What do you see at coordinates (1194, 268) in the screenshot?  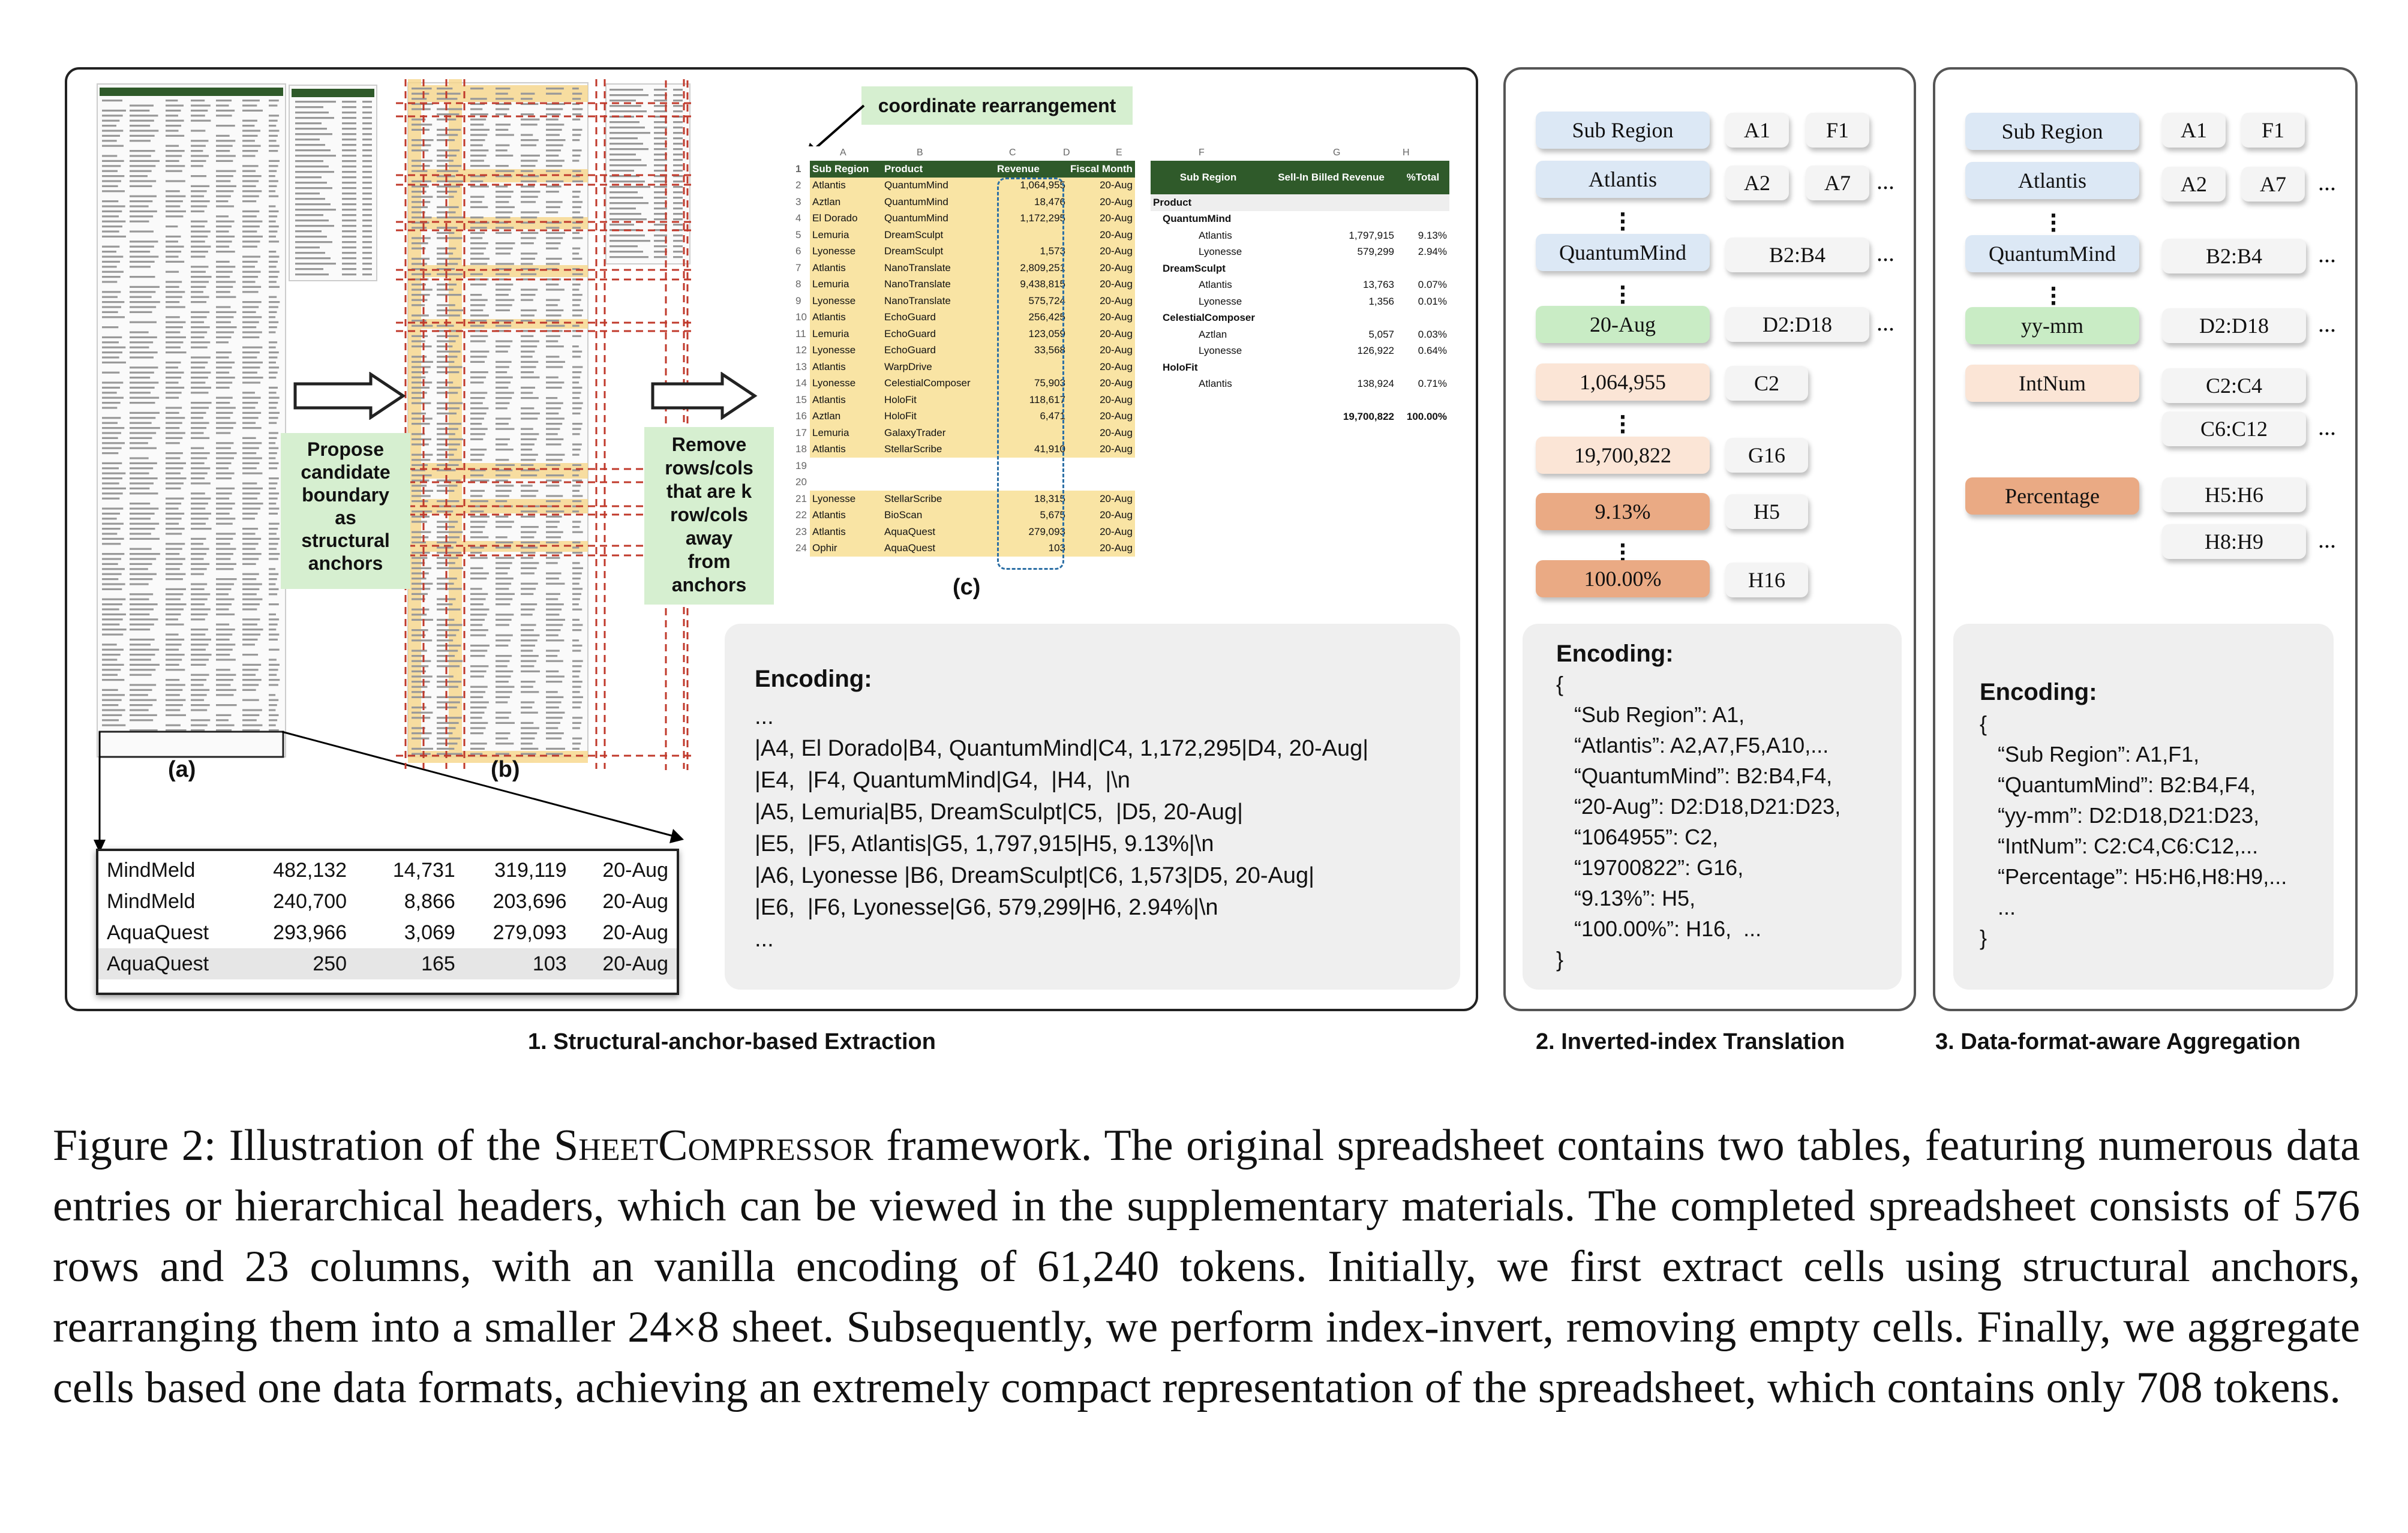 I see `pivot-cell: DreamSculpt` at bounding box center [1194, 268].